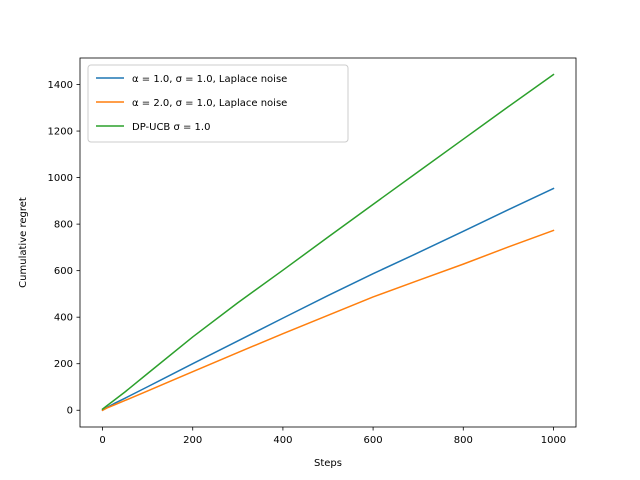 This screenshot has width=640, height=480. Describe the element at coordinates (23, 242) in the screenshot. I see `y-axis-label: Cumulative regret` at that location.